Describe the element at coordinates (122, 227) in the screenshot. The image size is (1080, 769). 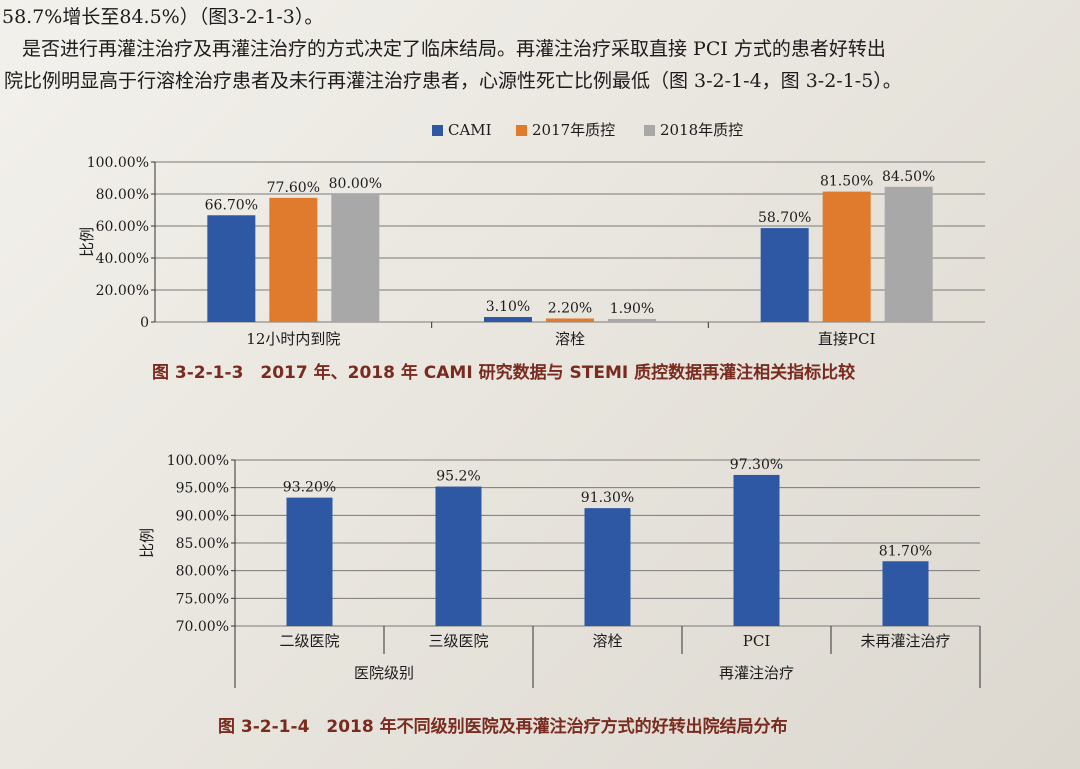
I see `y-tick-label: 60.00%` at that location.